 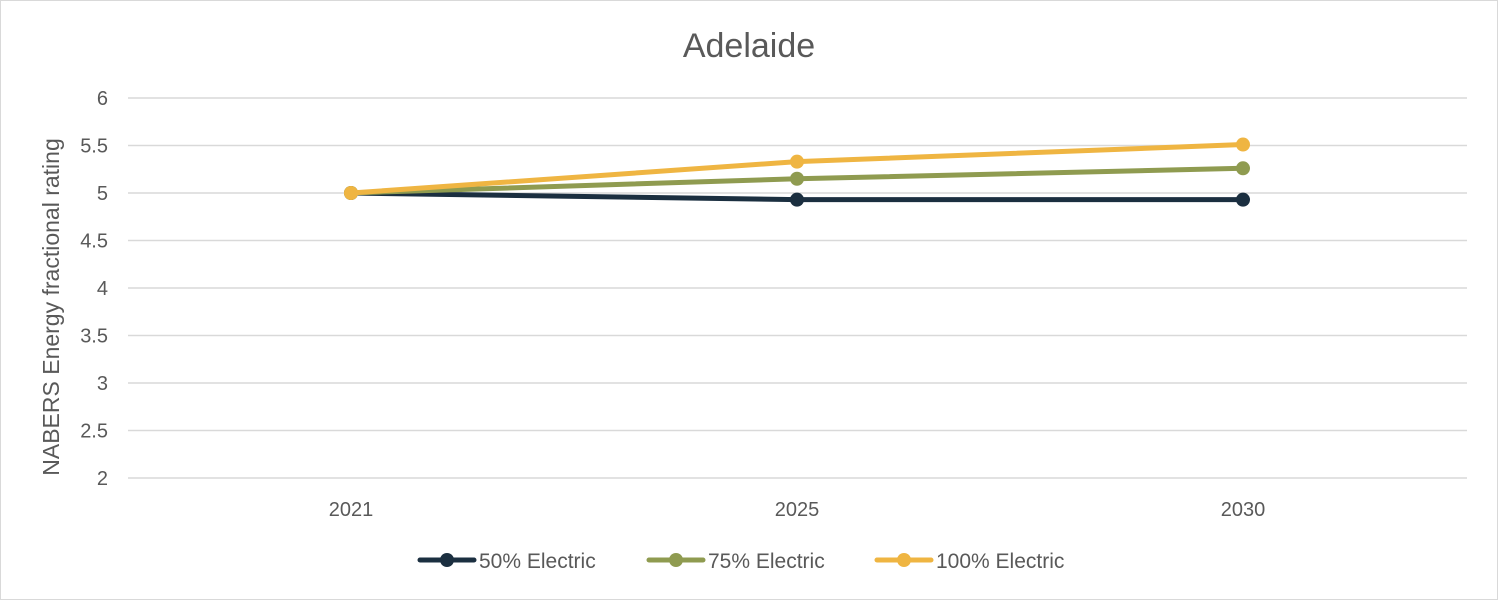 I want to click on legend: 50% Electric 75% Electric 100% Electric, so click(x=740, y=561).